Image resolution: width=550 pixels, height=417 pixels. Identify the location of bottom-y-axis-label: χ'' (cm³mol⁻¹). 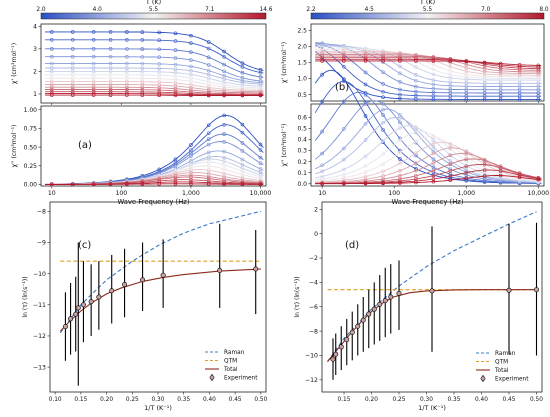
(284, 145).